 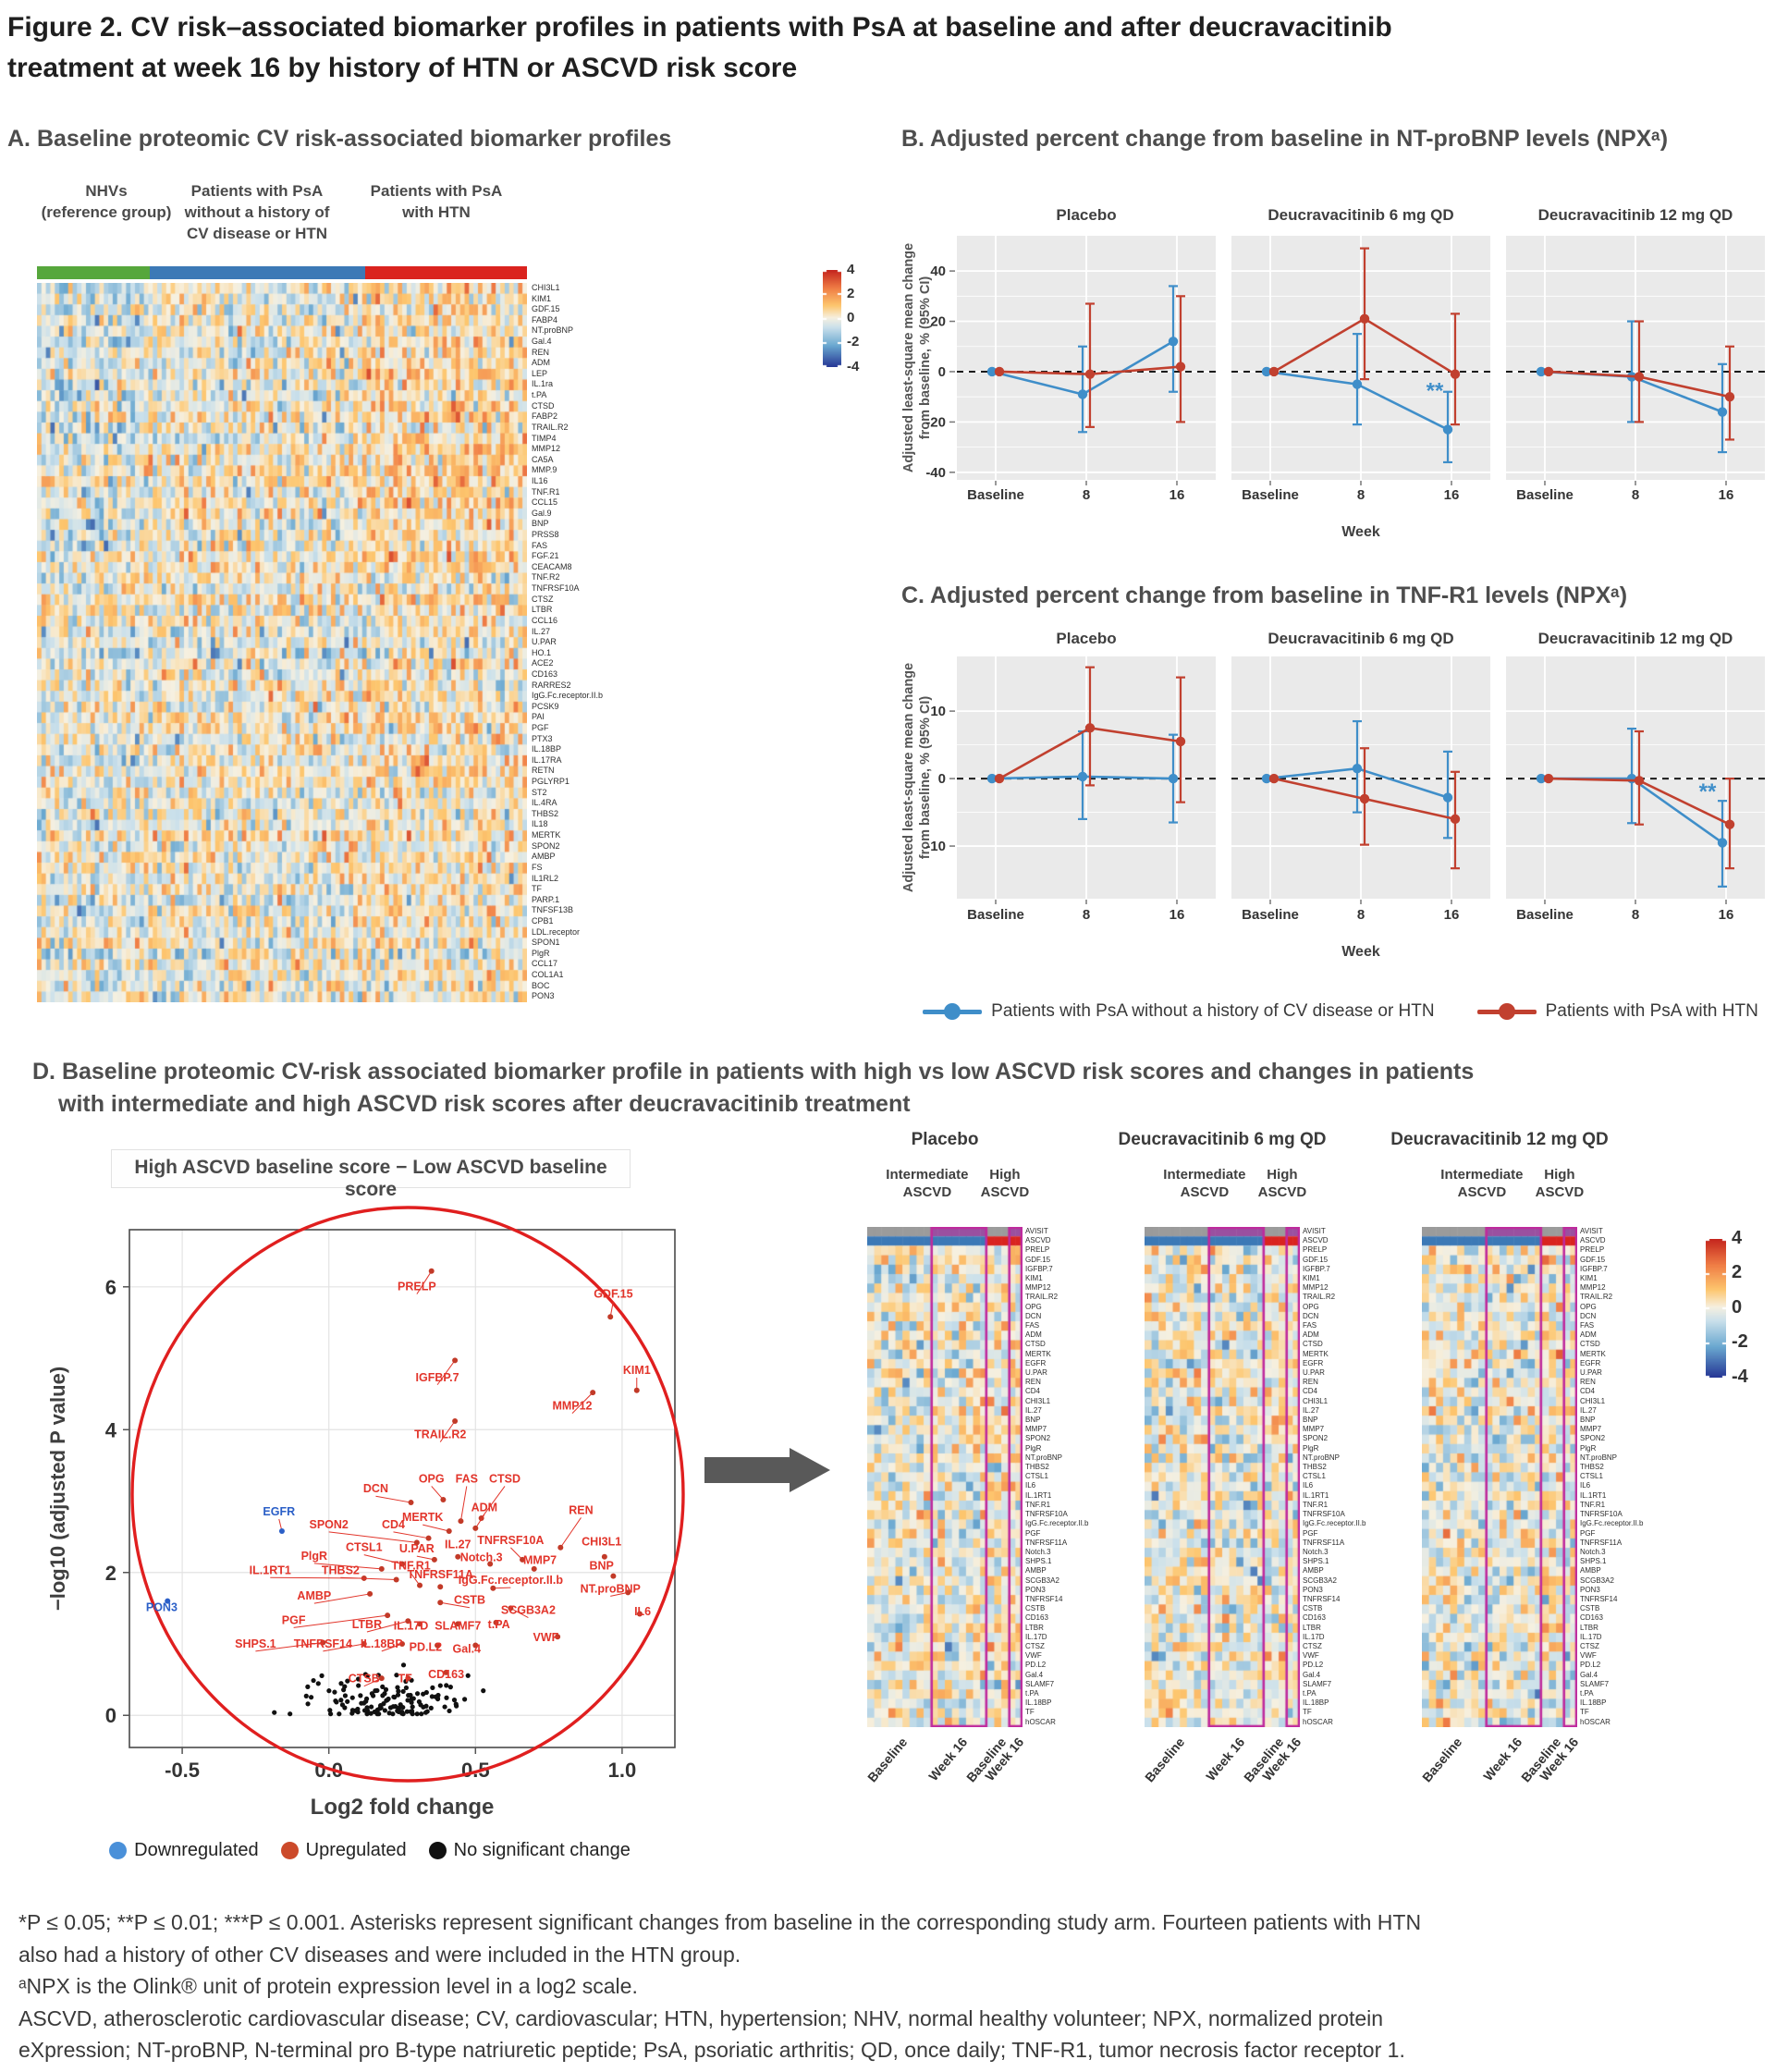 What do you see at coordinates (1593, 1495) in the screenshot?
I see `gene-label: IL.1RT1` at bounding box center [1593, 1495].